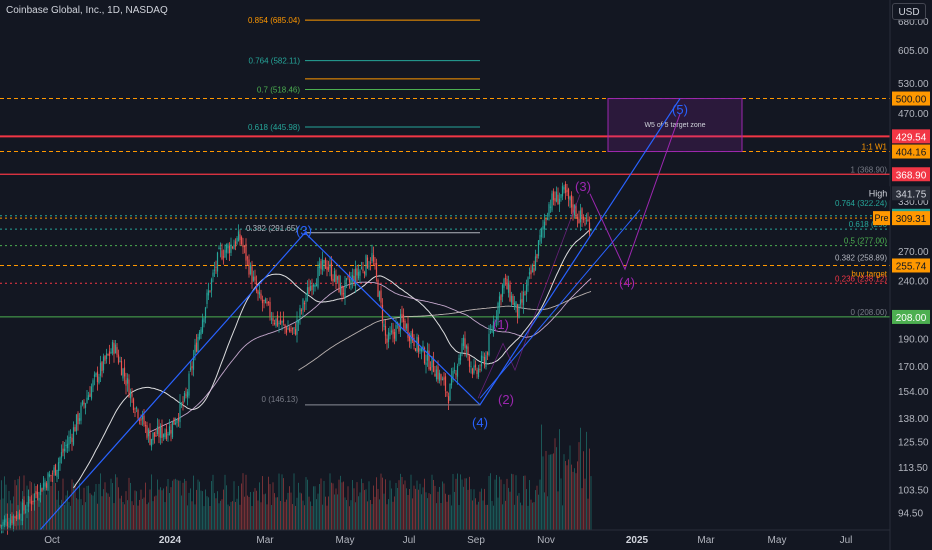 Image resolution: width=932 pixels, height=550 pixels. I want to click on time-tick-label: 2024, so click(170, 540).